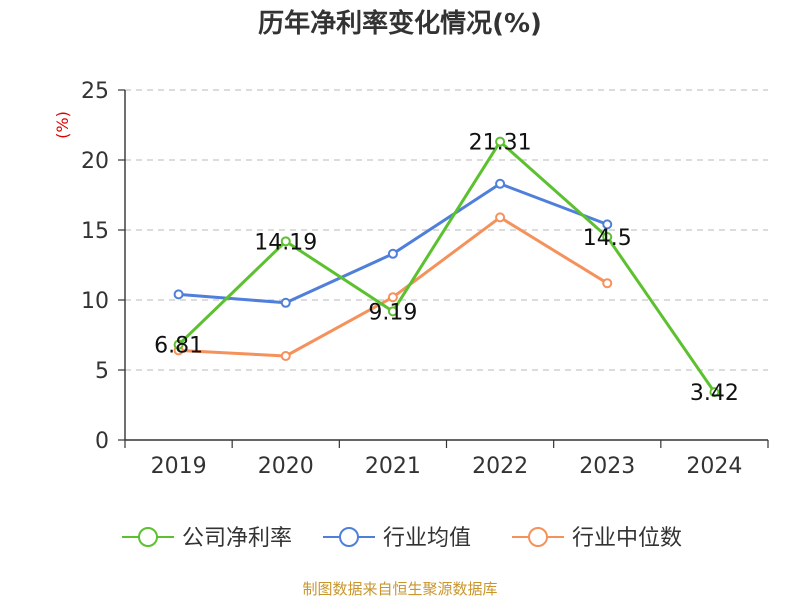 The image size is (800, 600). I want to click on data-label: 14.19, so click(285, 242).